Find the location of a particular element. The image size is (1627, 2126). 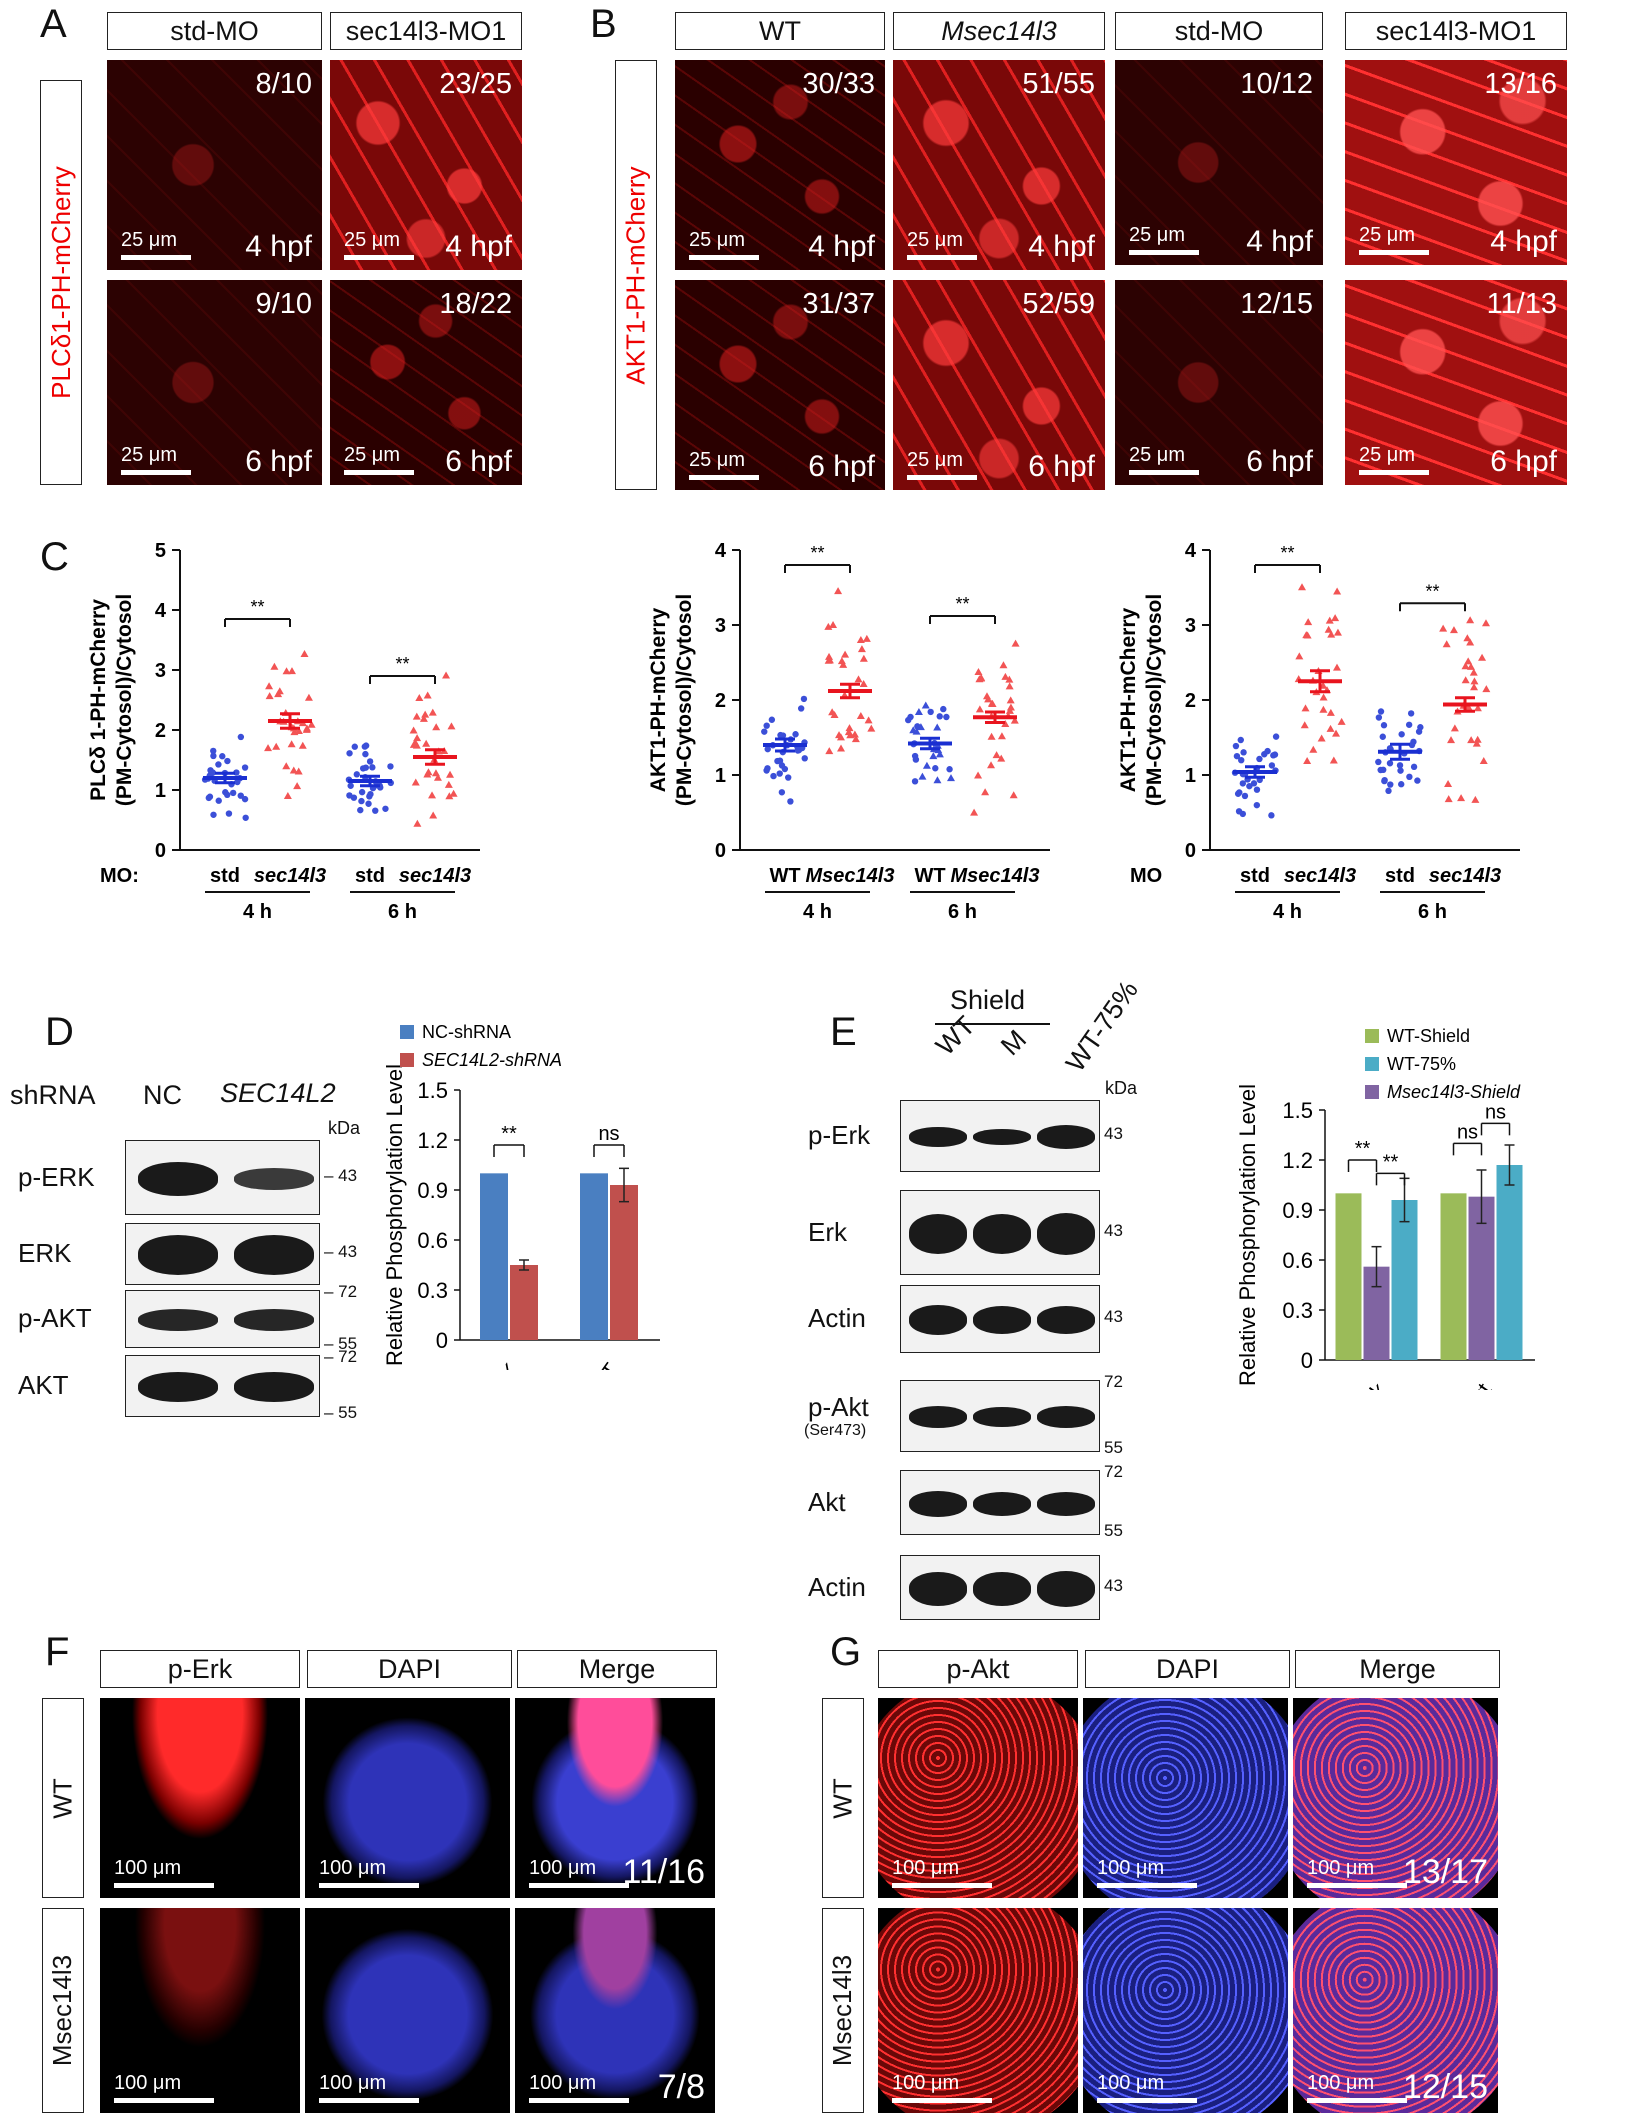

x-tick-label: p-ERK/ERK is located at coordinates (480, 1364).